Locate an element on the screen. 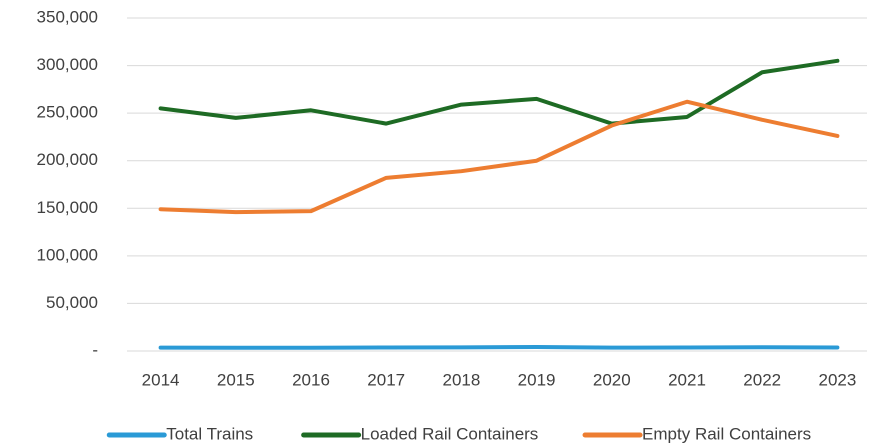 The image size is (887, 447). legend-label: Total Trains is located at coordinates (209, 433).